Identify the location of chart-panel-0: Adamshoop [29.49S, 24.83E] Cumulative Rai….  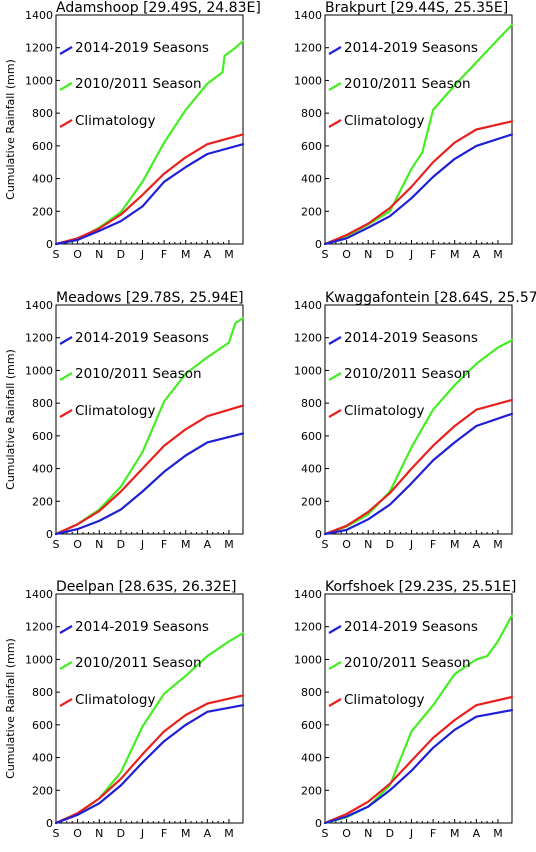
(132, 130).